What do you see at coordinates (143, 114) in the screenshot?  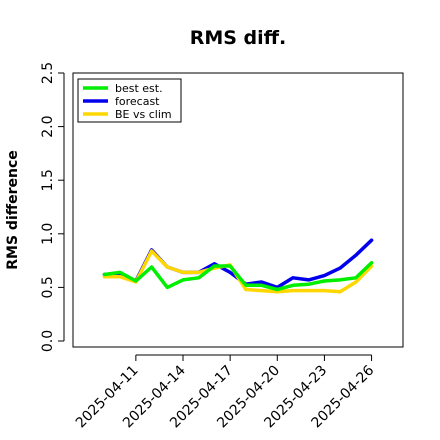 I see `legend-label: BE vs clim` at bounding box center [143, 114].